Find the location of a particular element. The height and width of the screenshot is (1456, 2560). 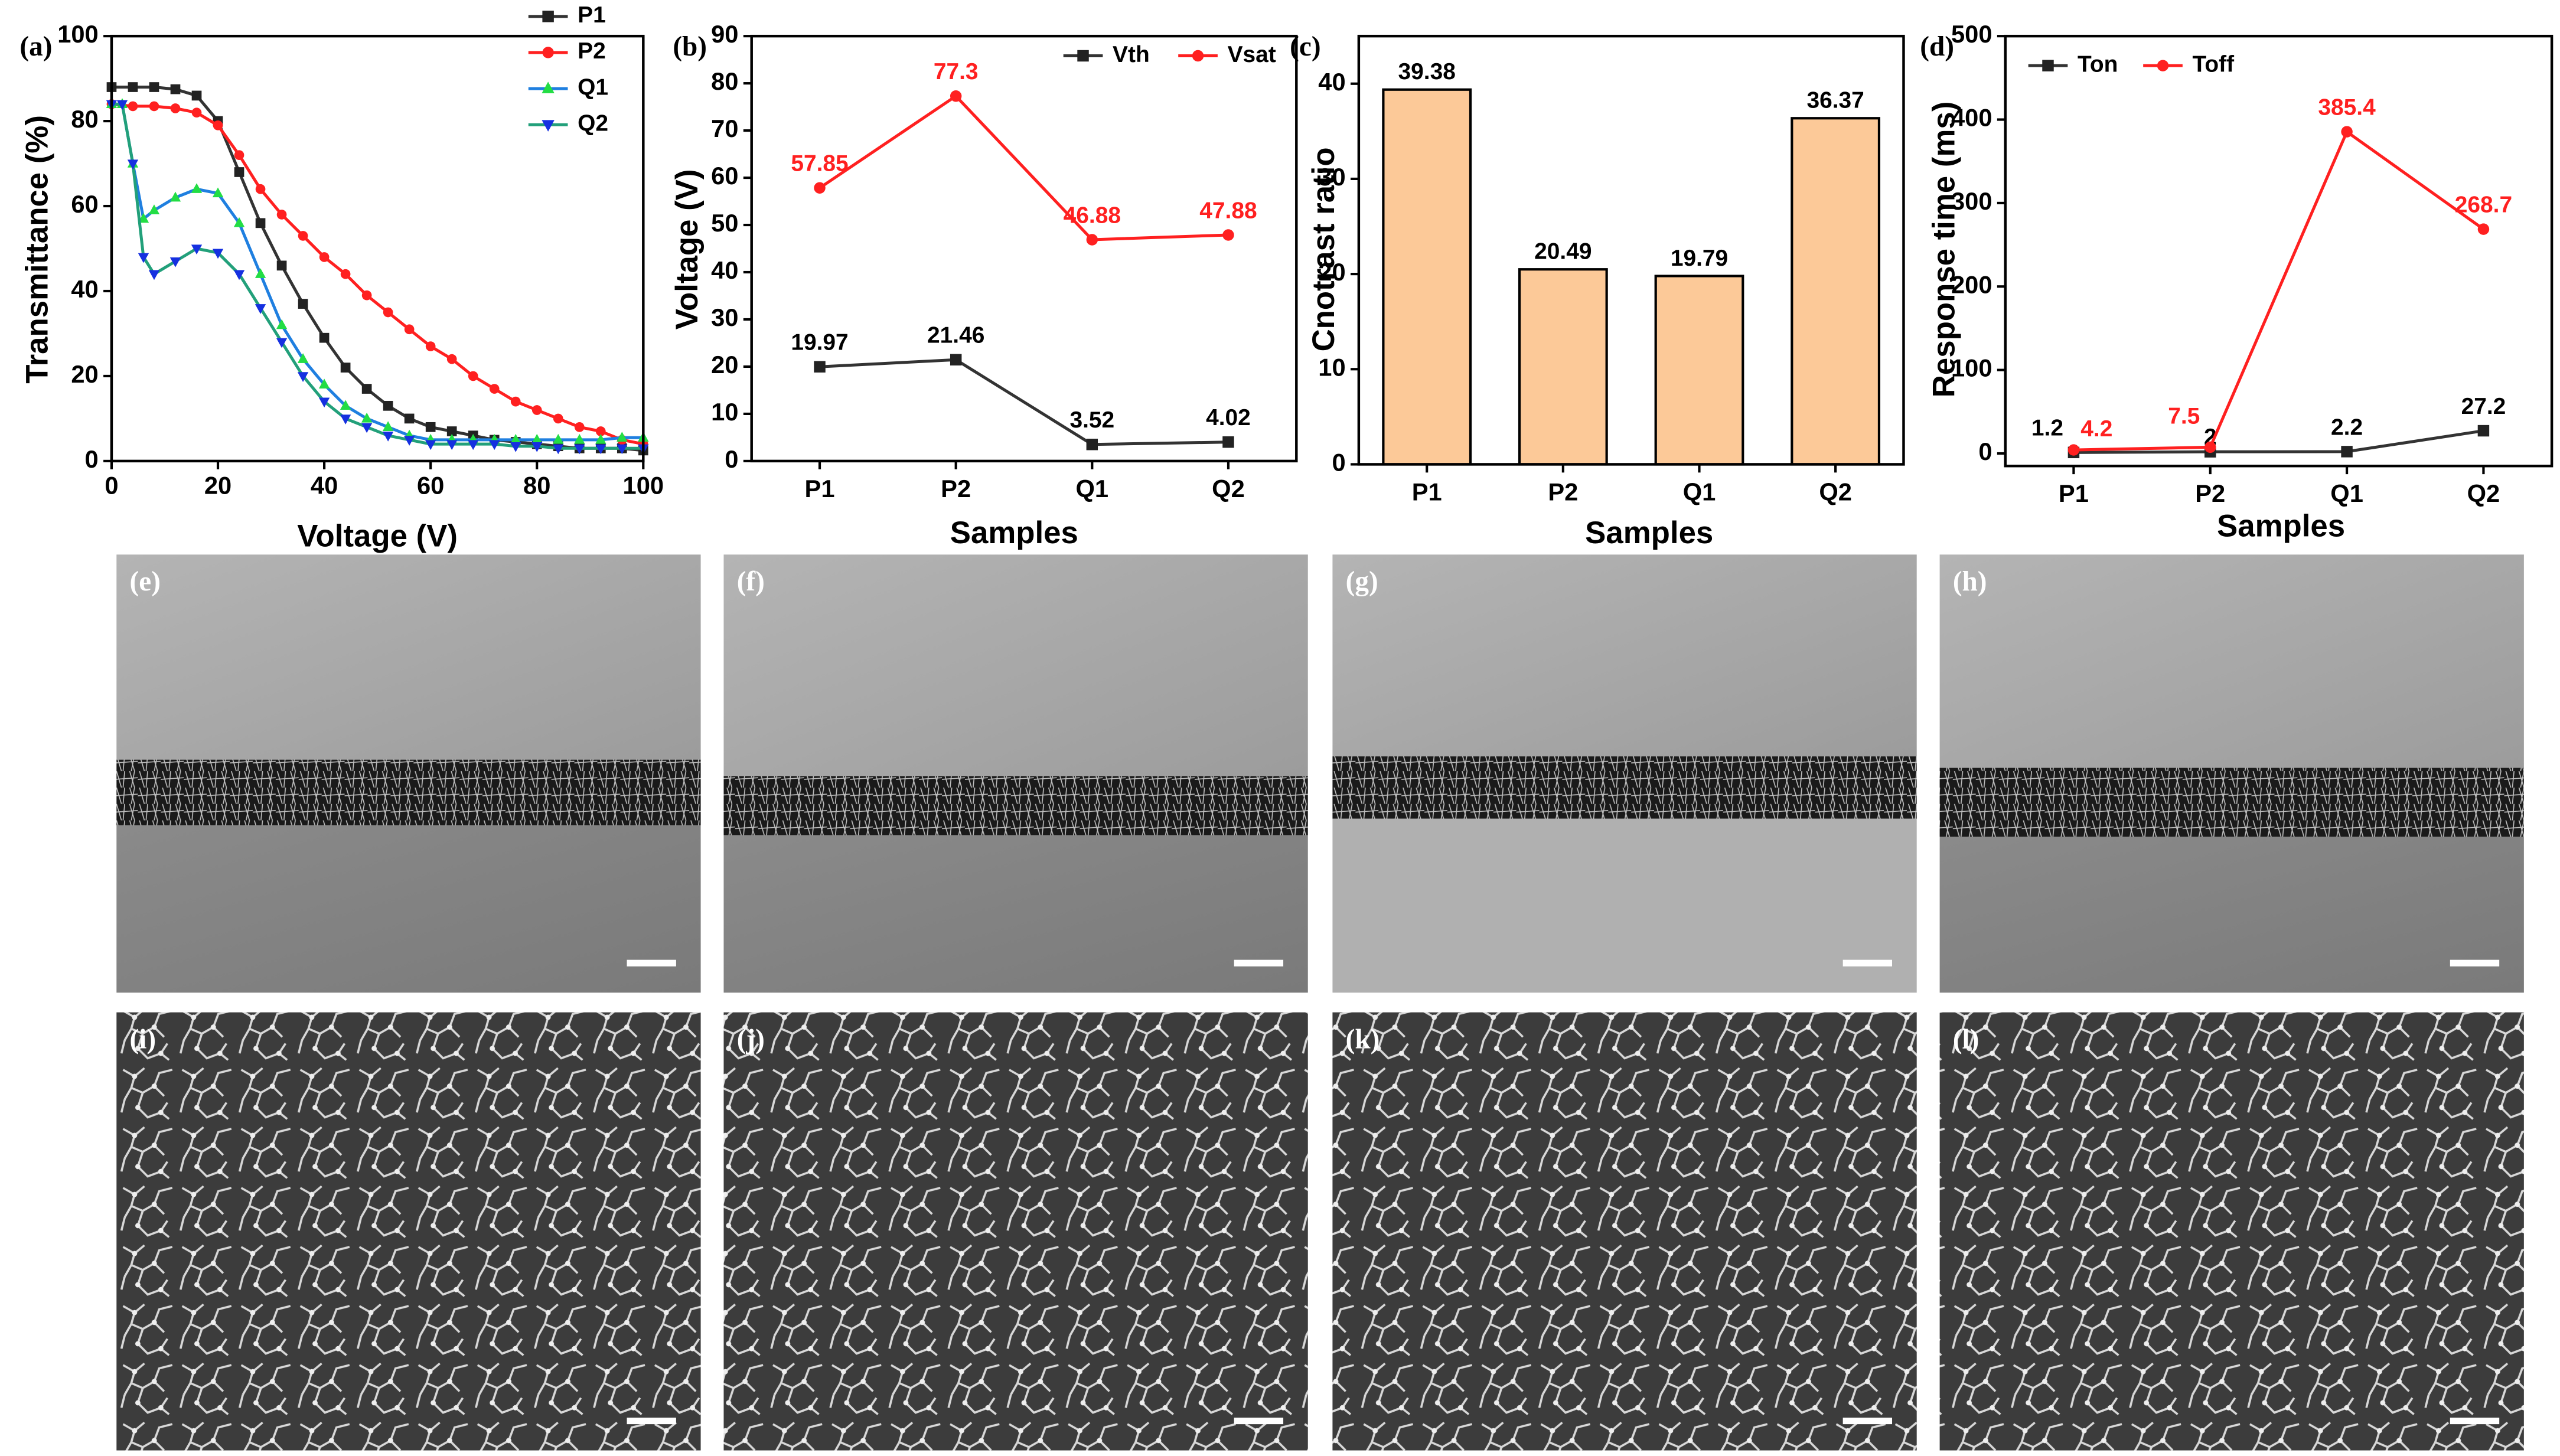

y-tick-label: 10 is located at coordinates (1331, 367).